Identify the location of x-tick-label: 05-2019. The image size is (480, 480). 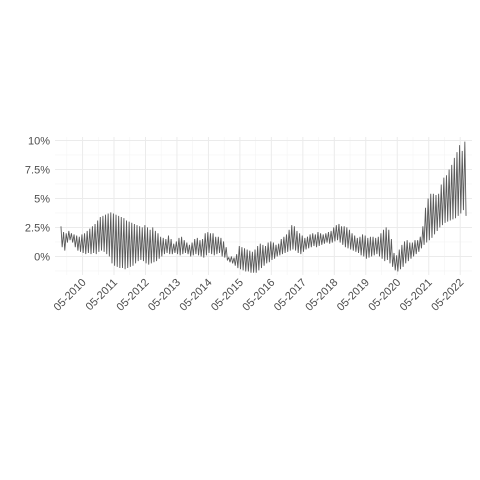
(353, 295).